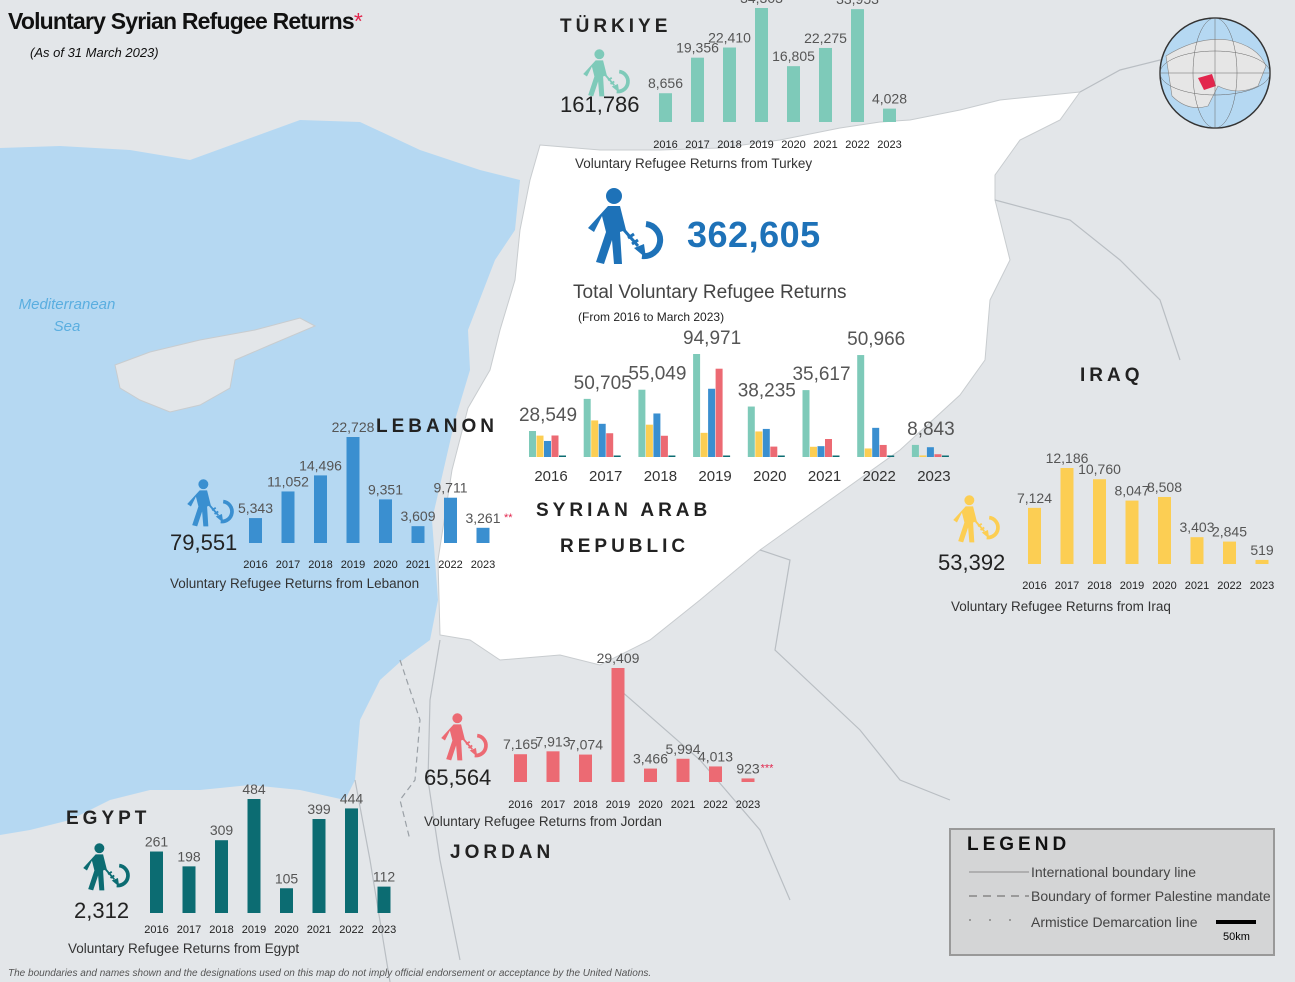  Describe the element at coordinates (793, 145) in the screenshot. I see `turkiye-year-label-2020: 2020` at that location.